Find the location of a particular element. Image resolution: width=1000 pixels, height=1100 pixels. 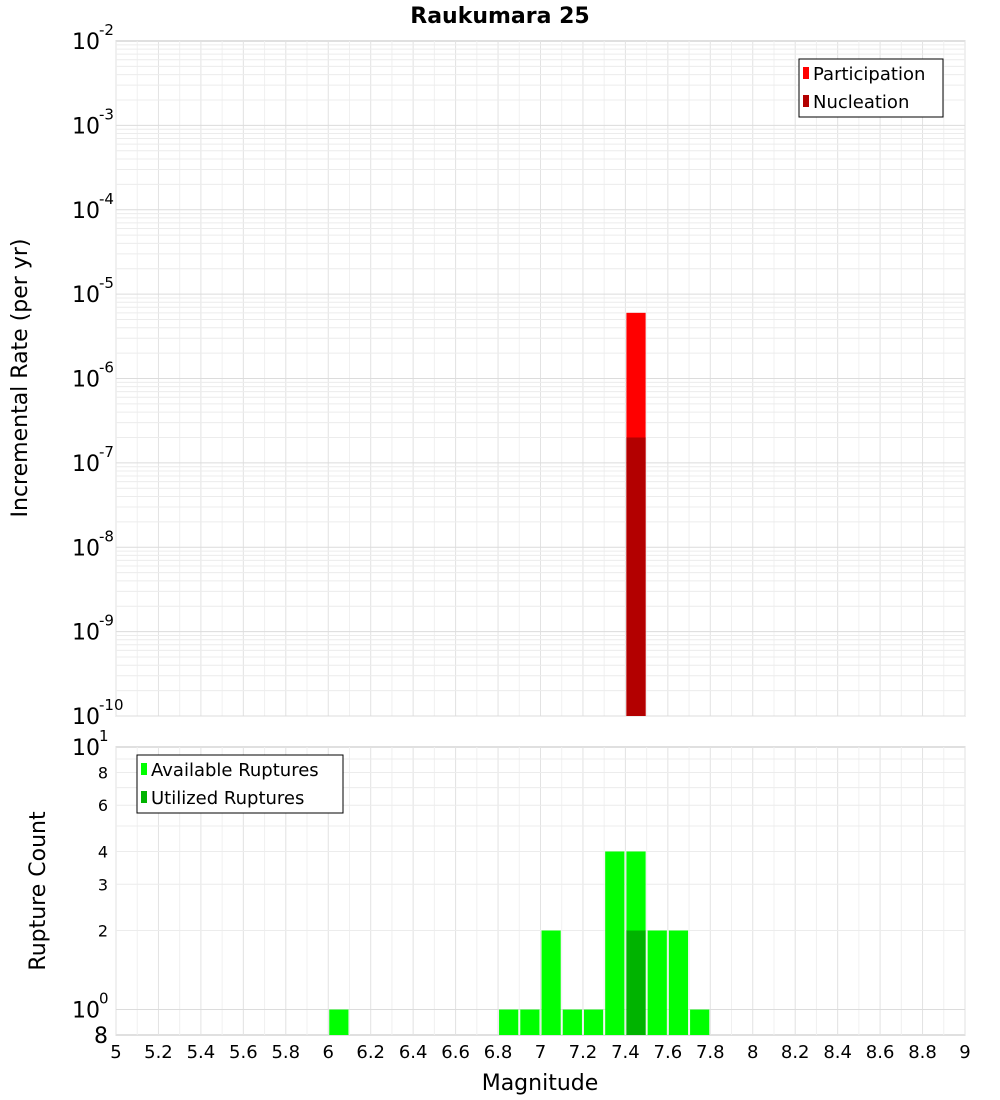

x-tick-label: 6 is located at coordinates (328, 1052).